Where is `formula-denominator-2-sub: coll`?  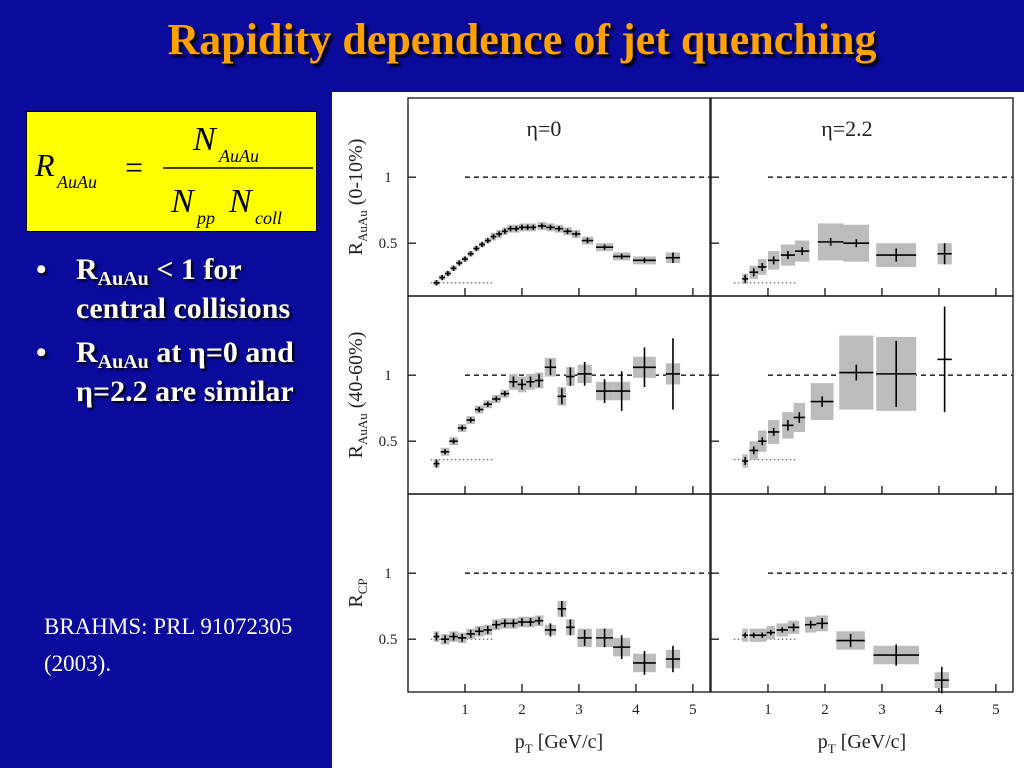
formula-denominator-2-sub: coll is located at coordinates (268, 218).